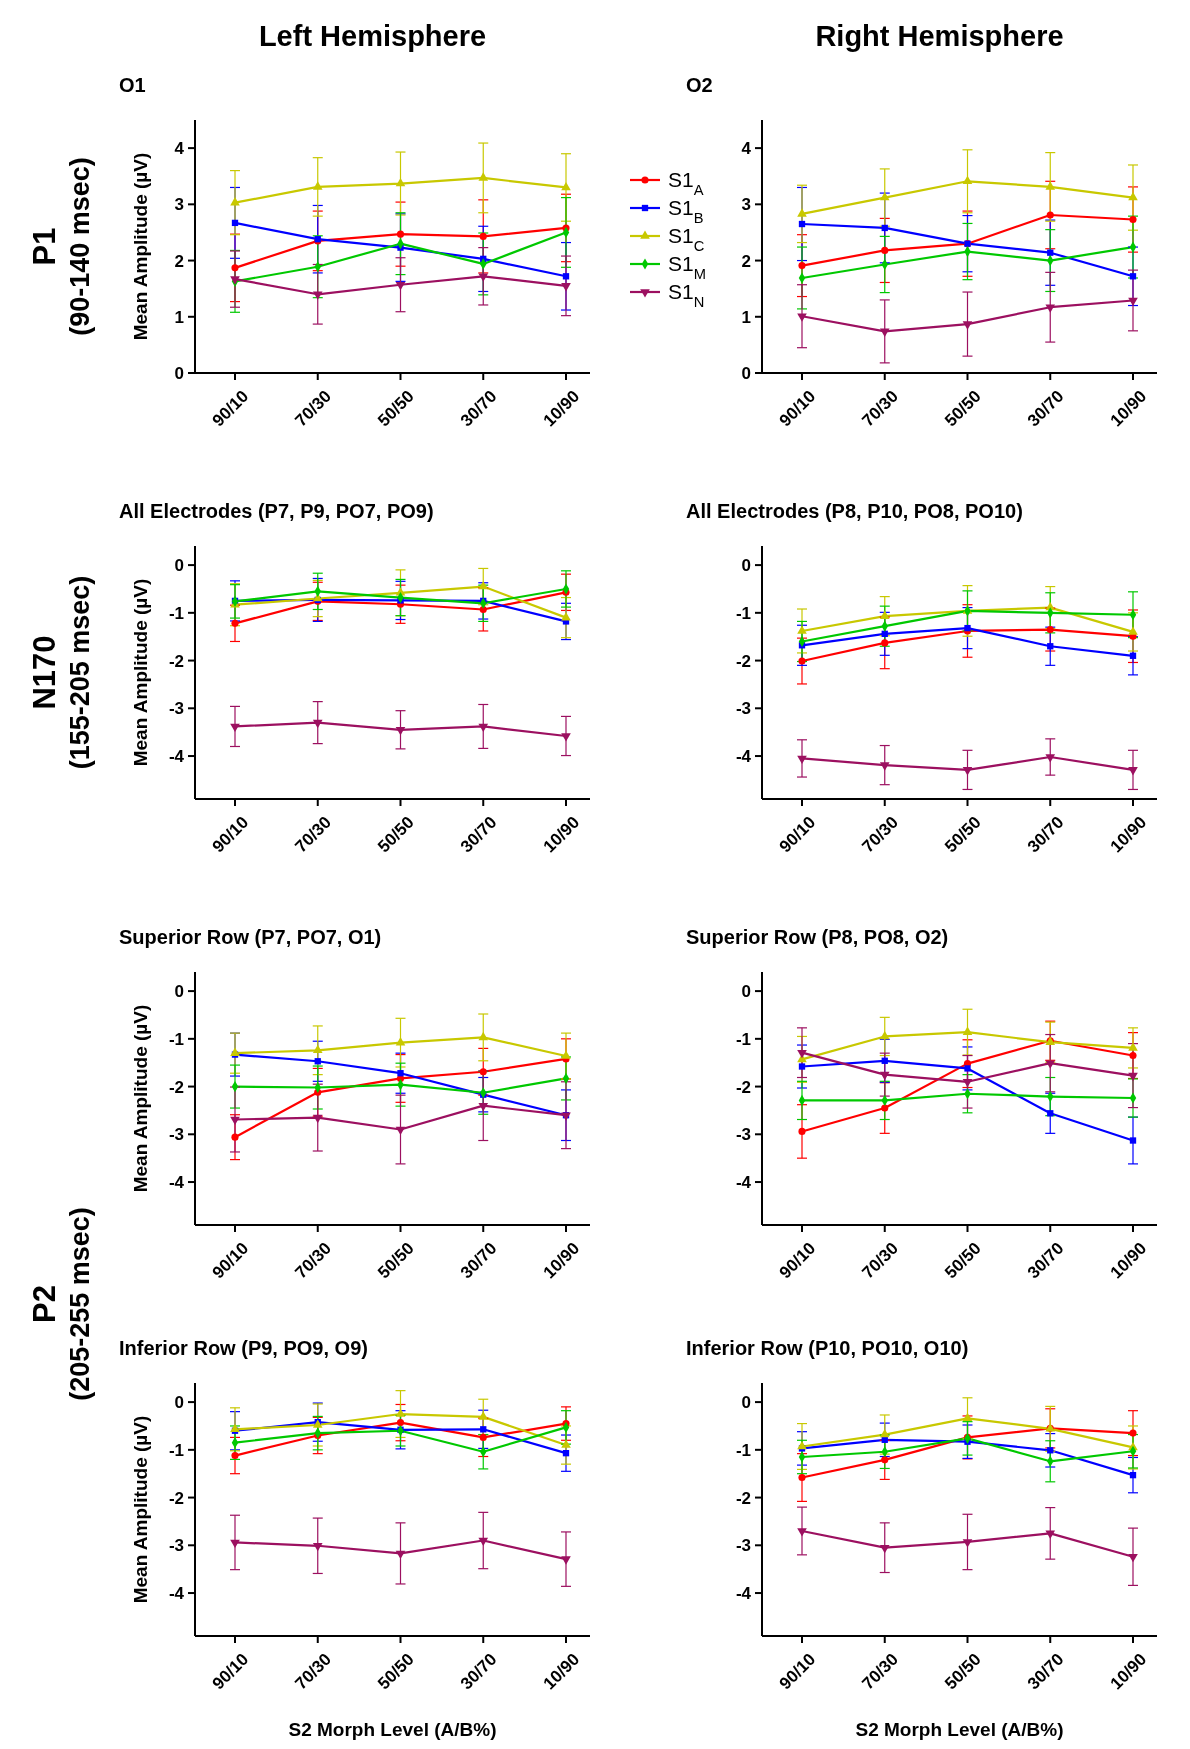 Image resolution: width=1190 pixels, height=1749 pixels. What do you see at coordinates (687, 267) in the screenshot?
I see `legend-label: S1$_{M}$` at bounding box center [687, 267].